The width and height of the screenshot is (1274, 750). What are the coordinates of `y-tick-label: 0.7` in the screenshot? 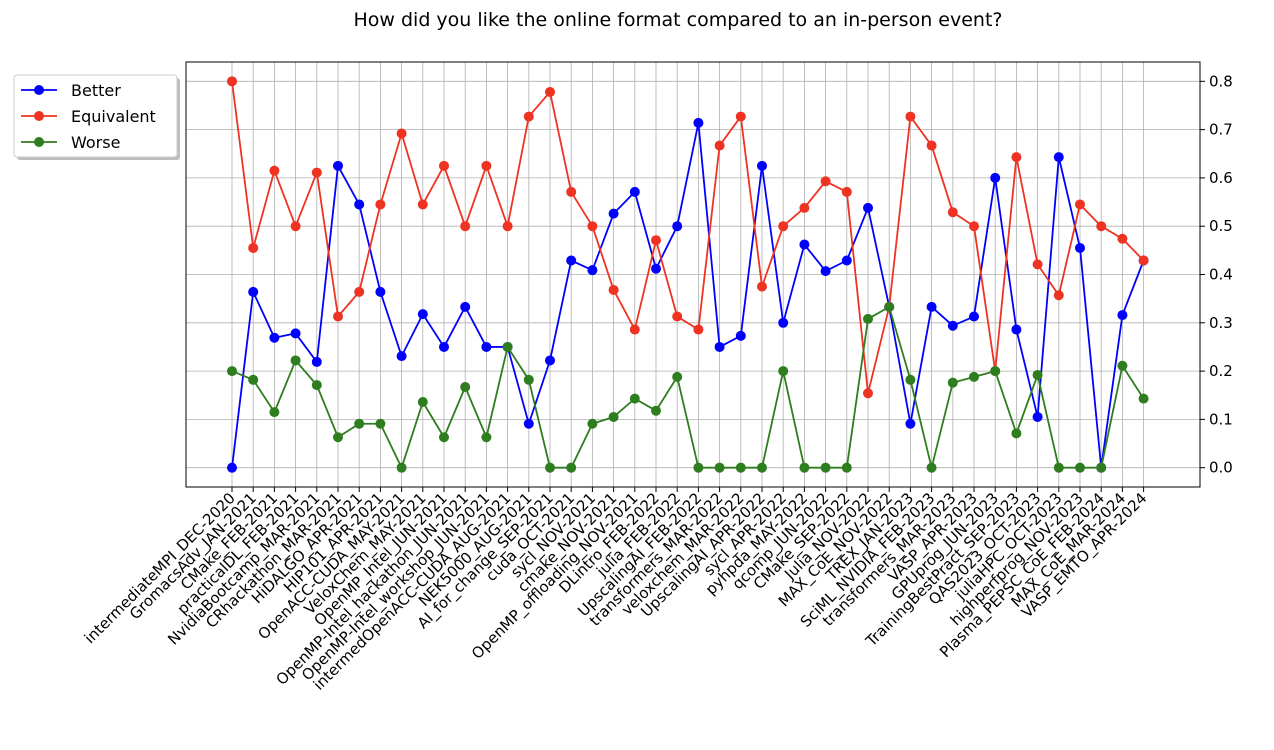 It's located at (1221, 130).